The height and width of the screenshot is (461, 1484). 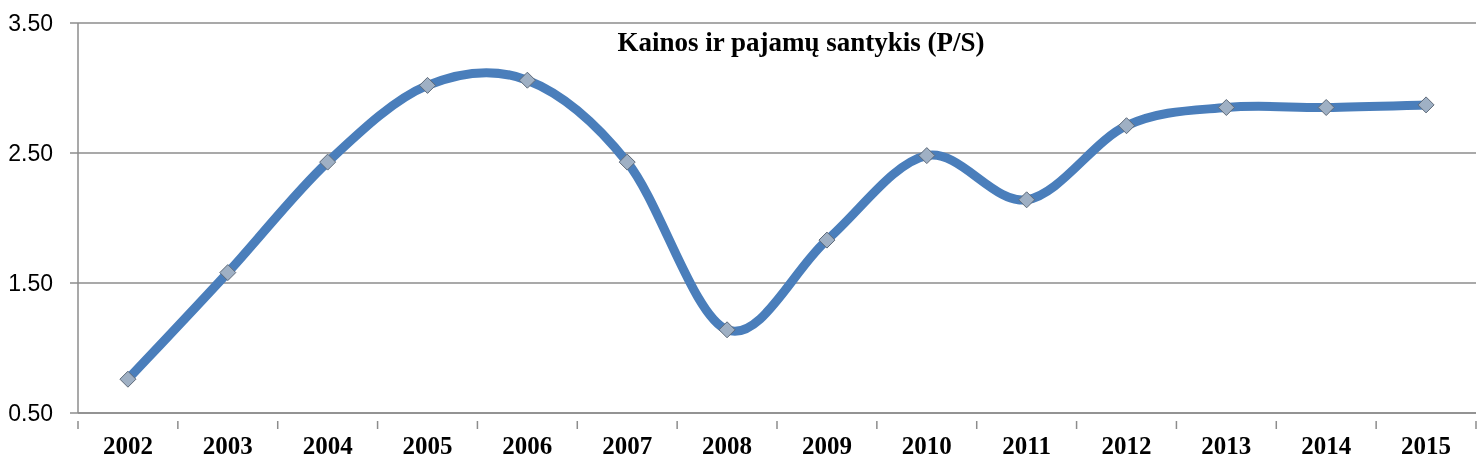 I want to click on x-tick-label: 2006, so click(x=527, y=445).